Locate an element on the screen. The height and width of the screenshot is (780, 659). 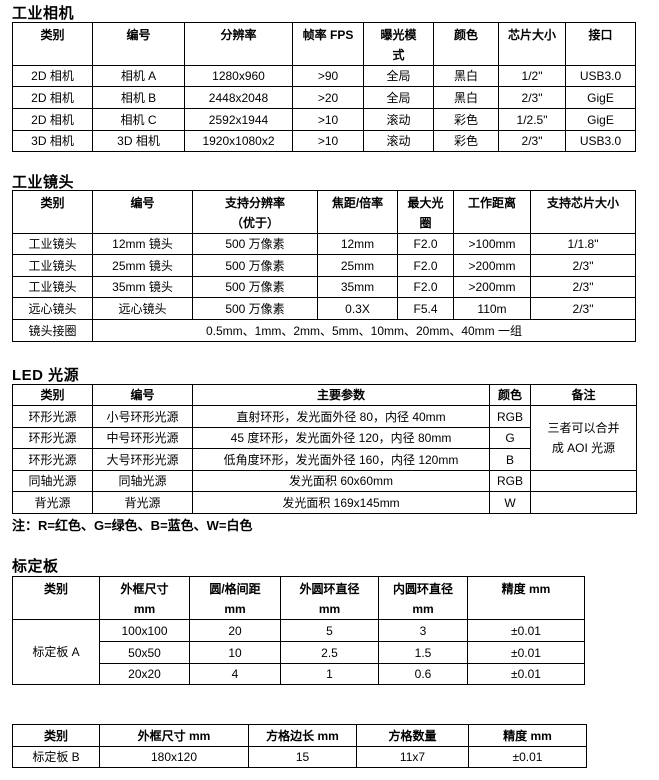
table-cell: 直射环形，发光面外径 80，内径 40mm is located at coordinates (341, 416).